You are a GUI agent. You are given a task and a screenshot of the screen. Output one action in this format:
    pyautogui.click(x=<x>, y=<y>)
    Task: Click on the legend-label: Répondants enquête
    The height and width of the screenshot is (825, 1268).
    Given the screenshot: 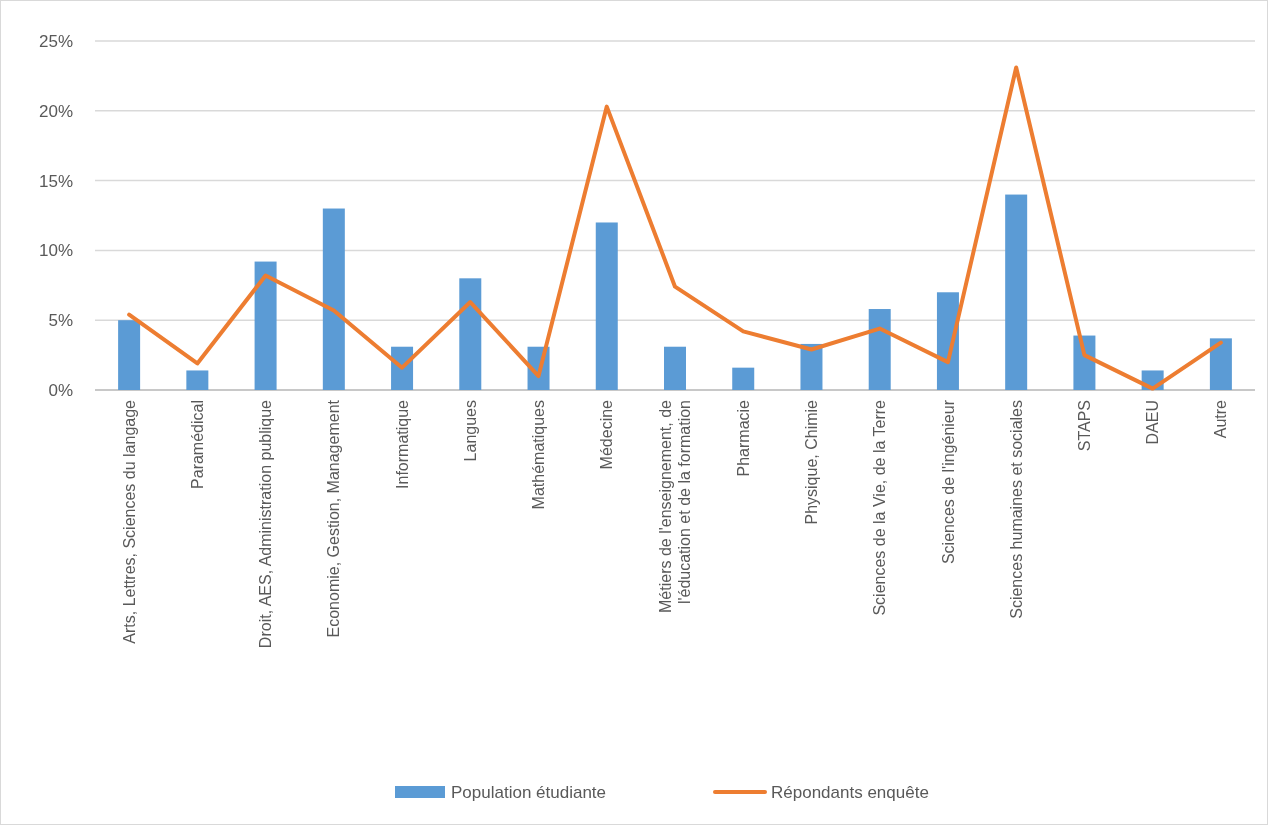 What is the action you would take?
    pyautogui.click(x=850, y=792)
    